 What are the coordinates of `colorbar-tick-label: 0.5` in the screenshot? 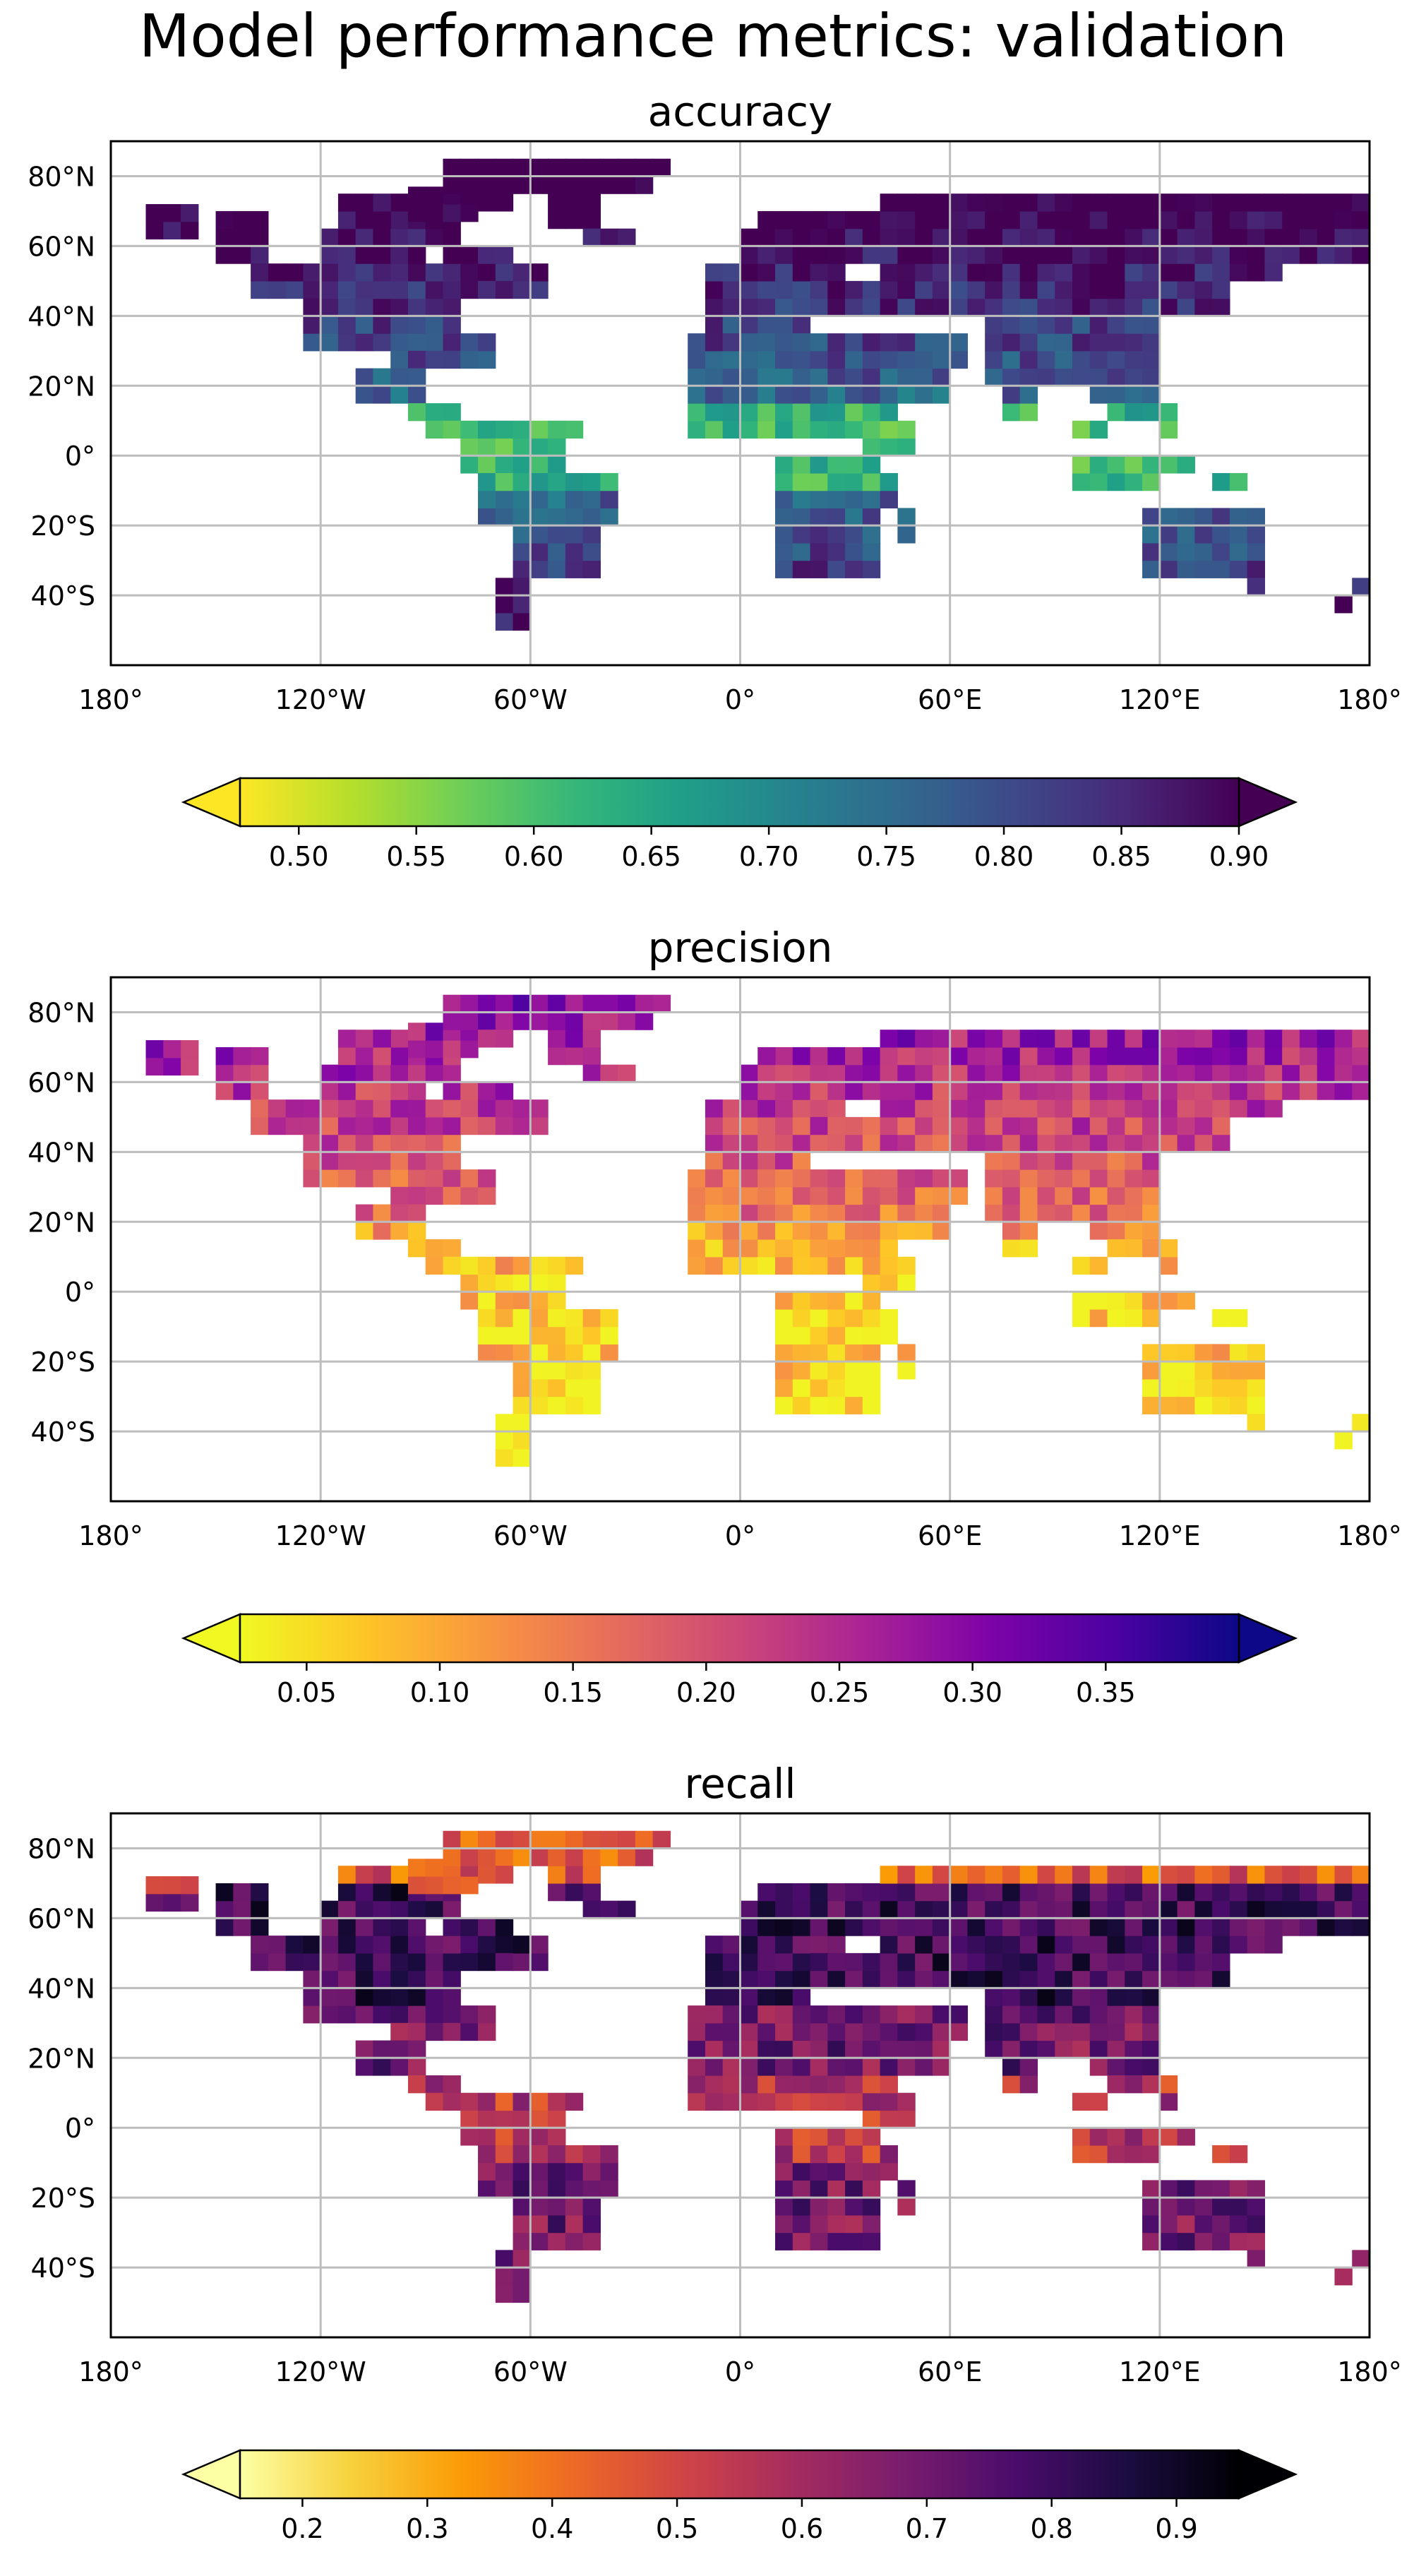 It's located at (677, 2528).